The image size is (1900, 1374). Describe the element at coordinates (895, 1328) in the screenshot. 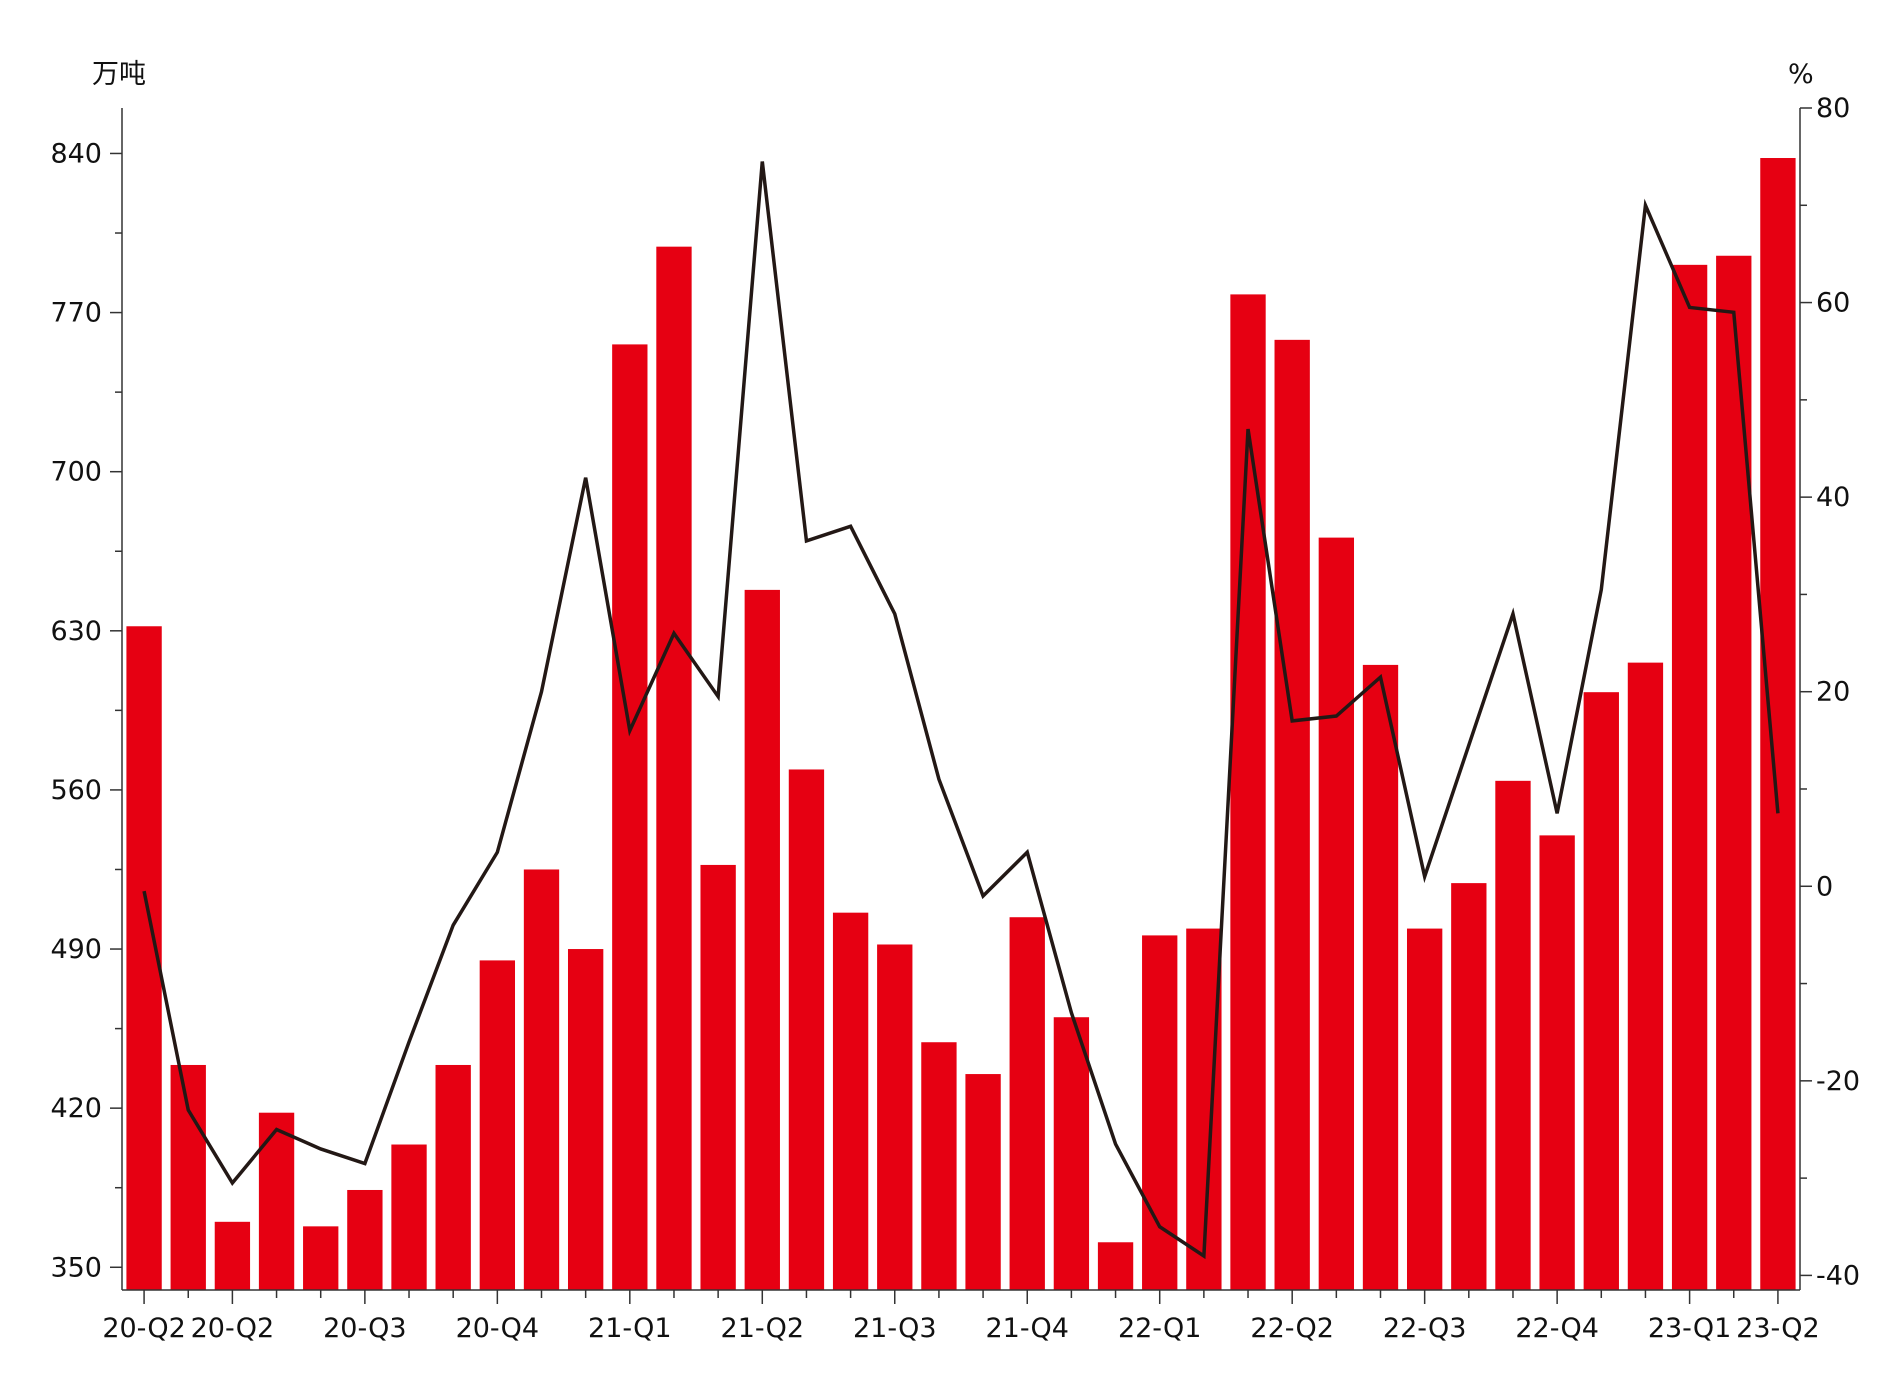

I see `x-tick-label: 21-Q3` at that location.